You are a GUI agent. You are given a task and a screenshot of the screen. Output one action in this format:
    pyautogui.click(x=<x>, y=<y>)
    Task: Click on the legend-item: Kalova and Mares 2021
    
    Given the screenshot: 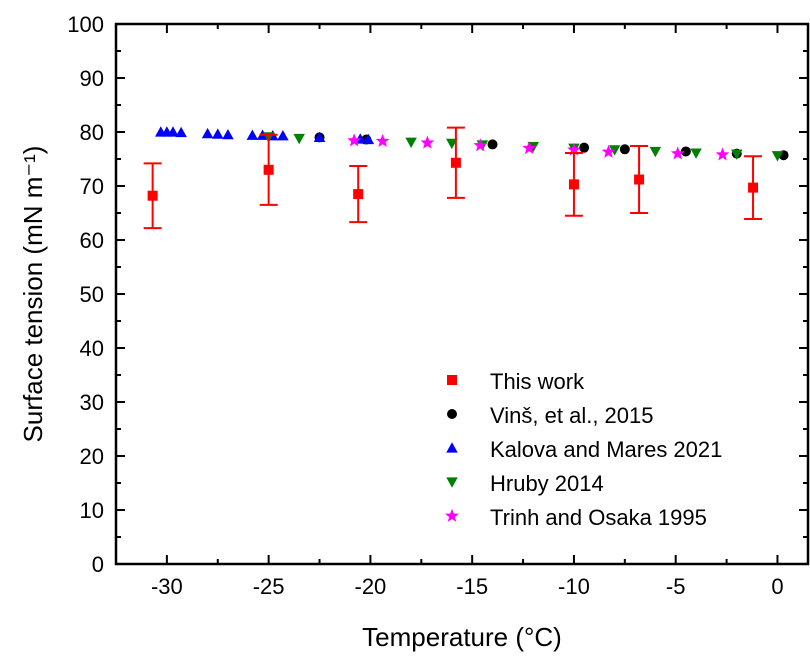 What is the action you would take?
    pyautogui.click(x=584, y=449)
    